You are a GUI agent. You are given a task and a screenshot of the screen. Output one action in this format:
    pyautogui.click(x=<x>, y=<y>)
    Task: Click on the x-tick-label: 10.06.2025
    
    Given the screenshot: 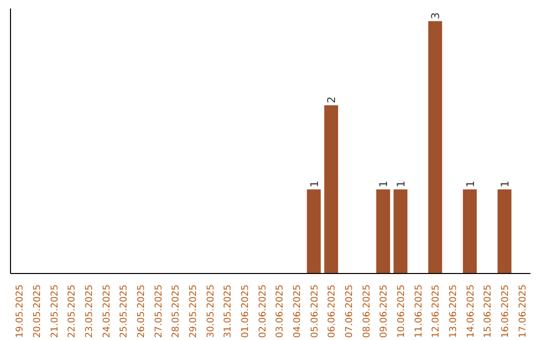 What is the action you would take?
    pyautogui.click(x=401, y=311)
    